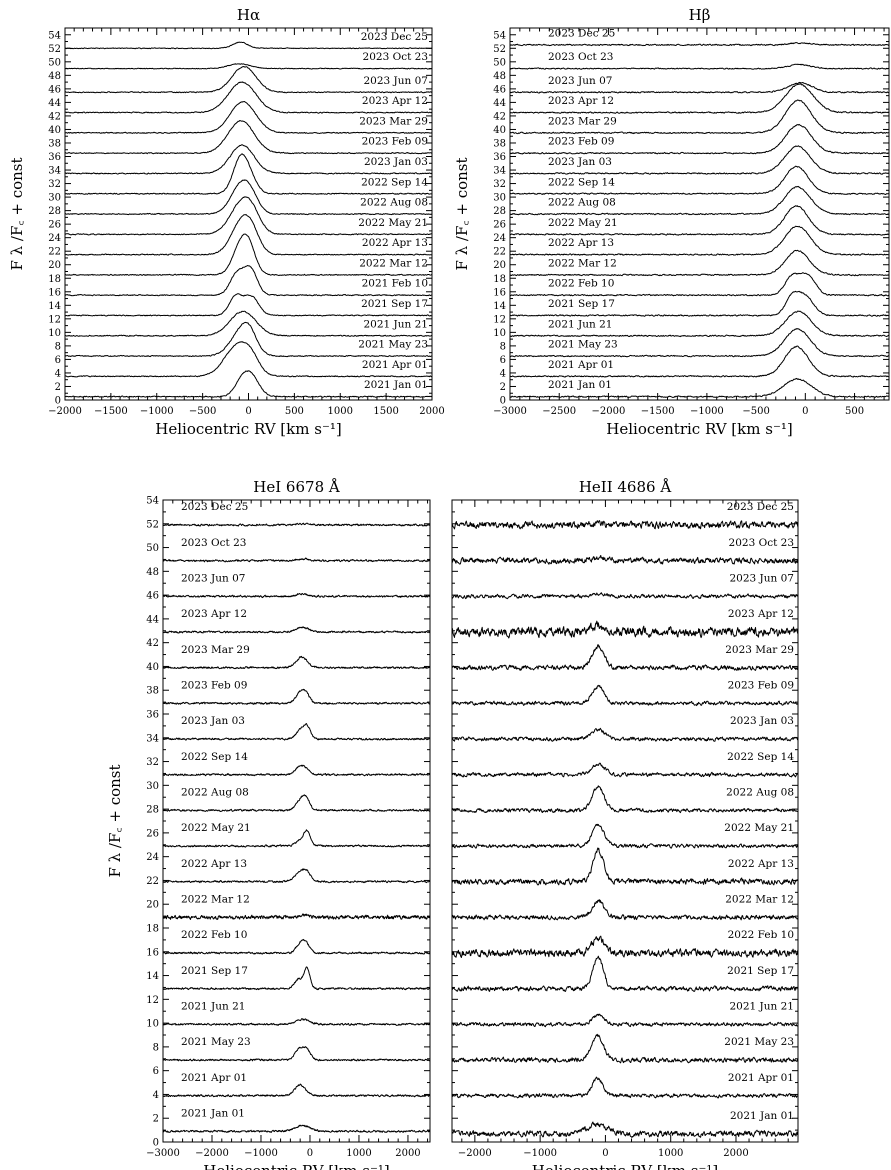 The height and width of the screenshot is (1170, 891). I want to click on x-axis-label: Heliocentric RV [km s⁻¹], so click(625, 1166).